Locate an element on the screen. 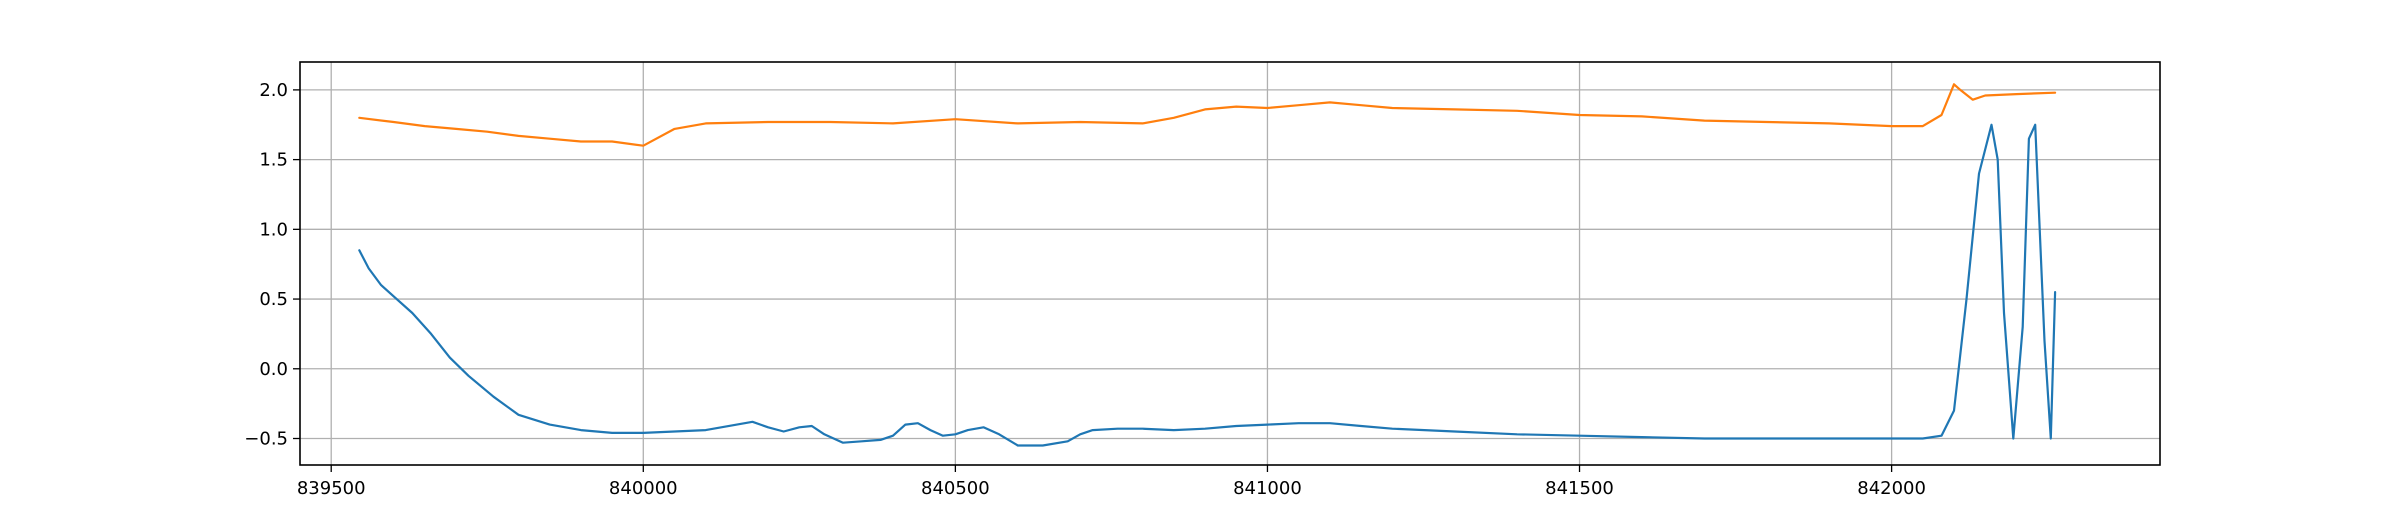 This screenshot has height=525, width=2400. y-tick-label: 2.0 is located at coordinates (273, 90).